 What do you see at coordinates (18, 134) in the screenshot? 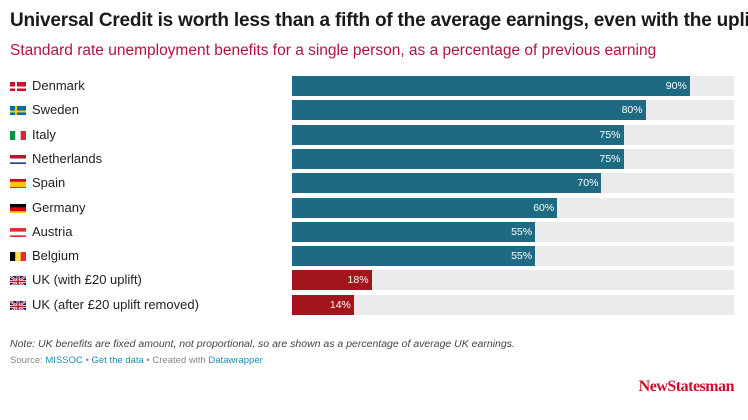
I see `flag-it-icon` at bounding box center [18, 134].